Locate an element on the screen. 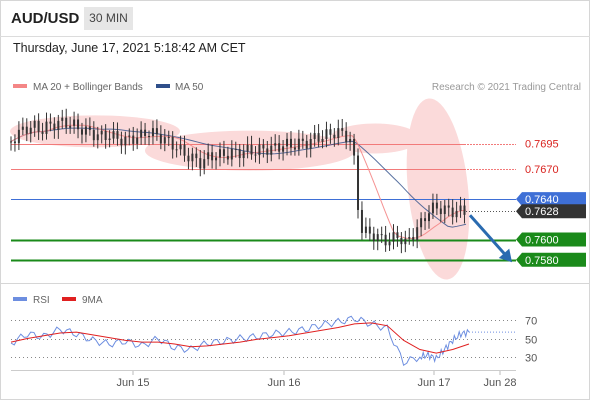  legend-label-ma20: MA 20 + Bollinger Bands is located at coordinates (88, 87).